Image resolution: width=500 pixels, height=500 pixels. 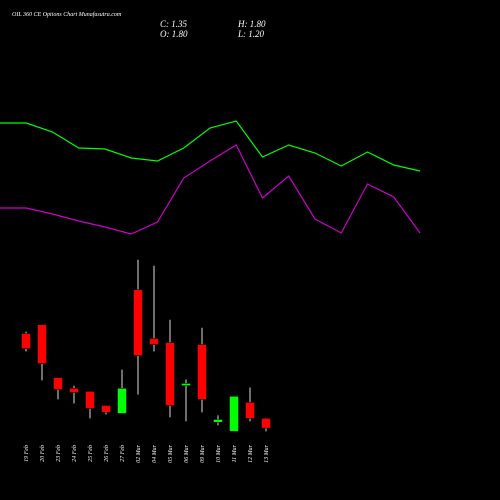 I want to click on x-tick-label: 13 Mar, so click(x=267, y=453).